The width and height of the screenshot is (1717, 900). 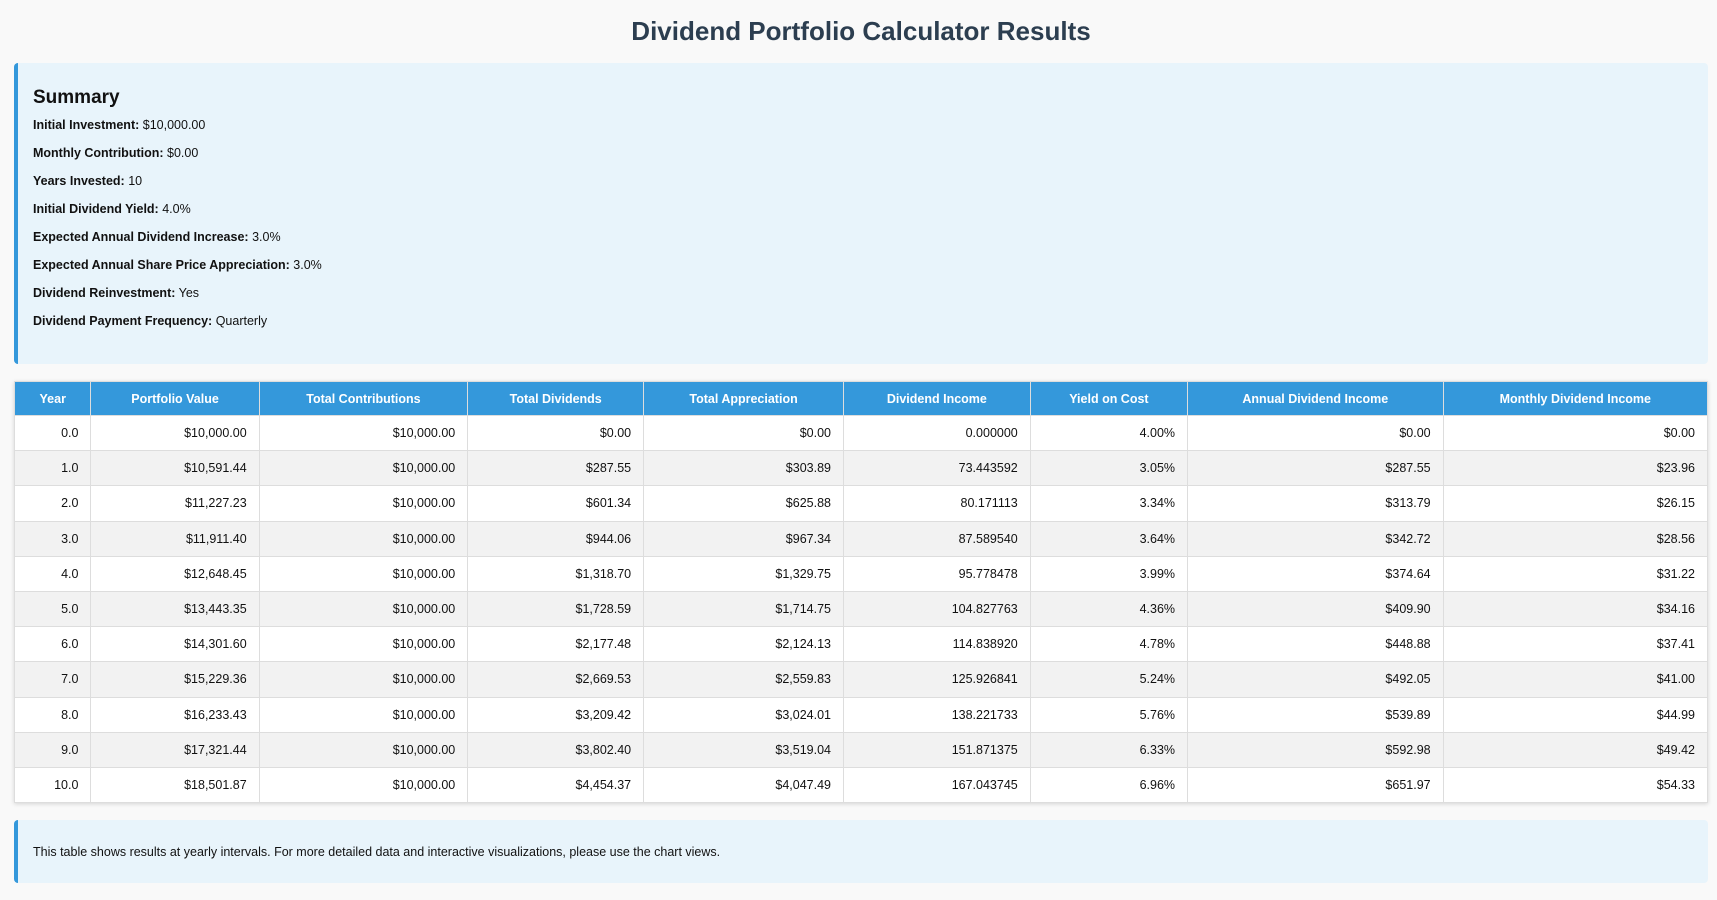 What do you see at coordinates (1315, 573) in the screenshot?
I see `table-cell: $374.64` at bounding box center [1315, 573].